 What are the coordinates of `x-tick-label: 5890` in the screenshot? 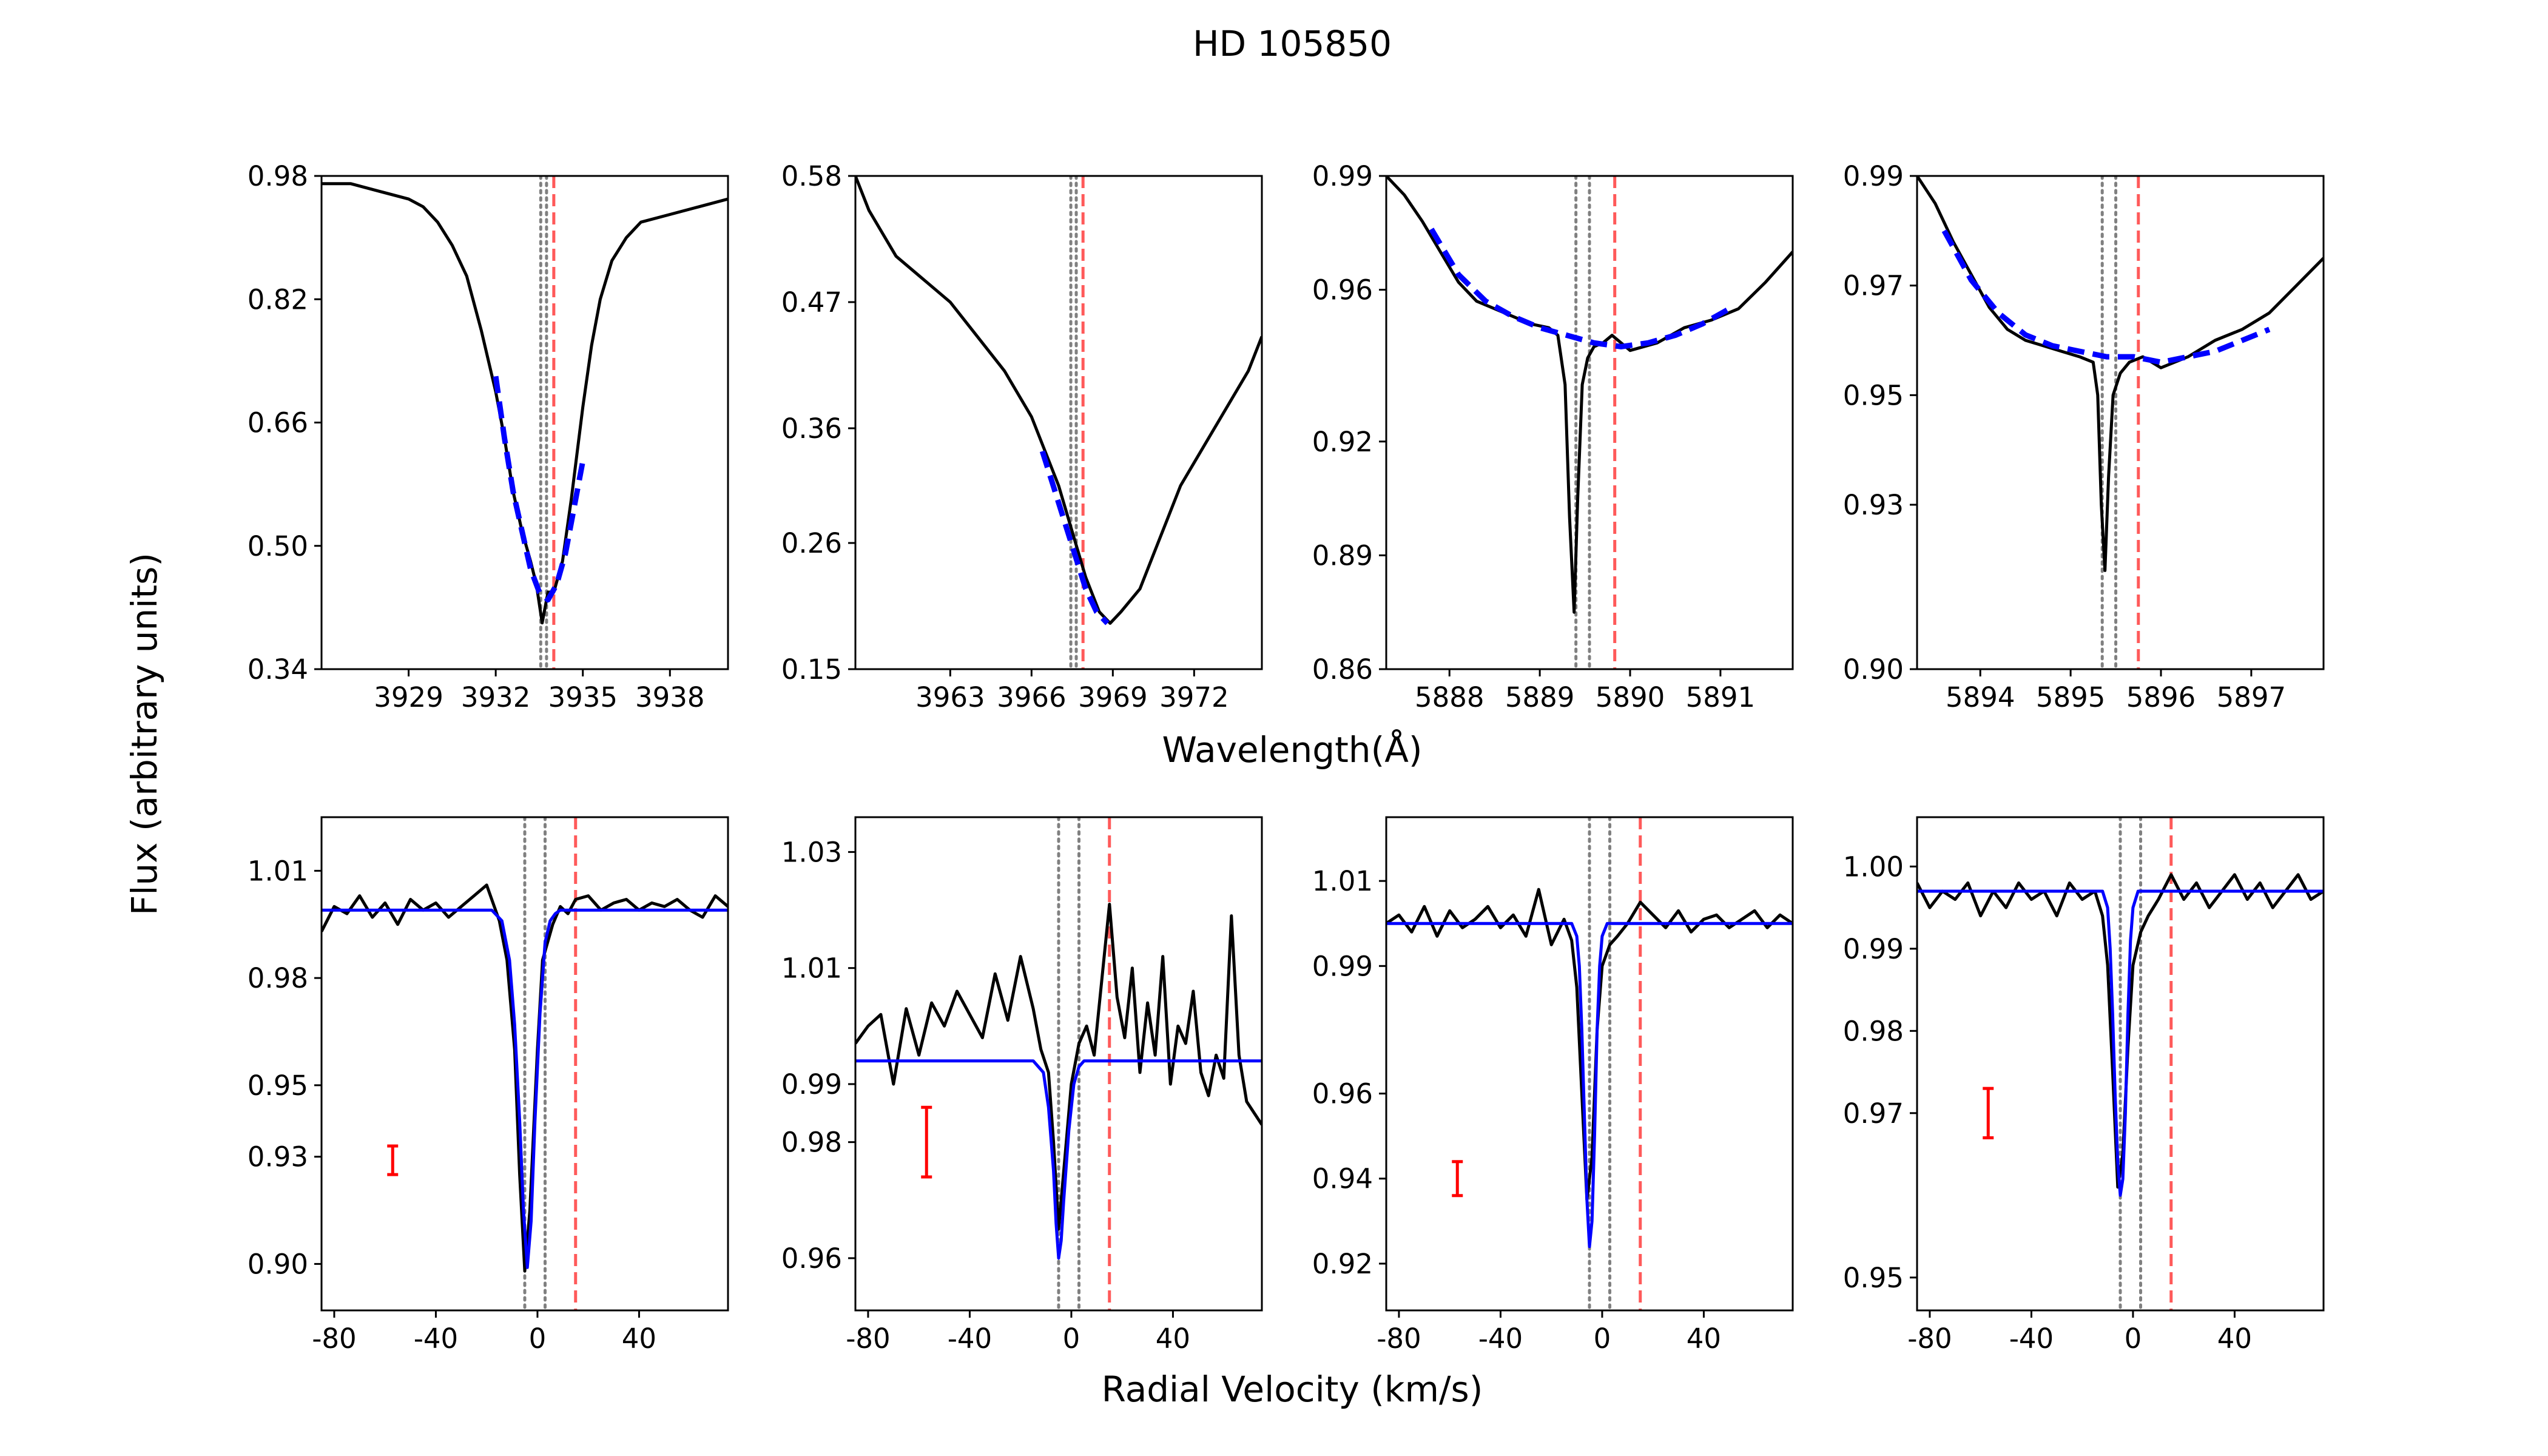 It's located at (1630, 697).